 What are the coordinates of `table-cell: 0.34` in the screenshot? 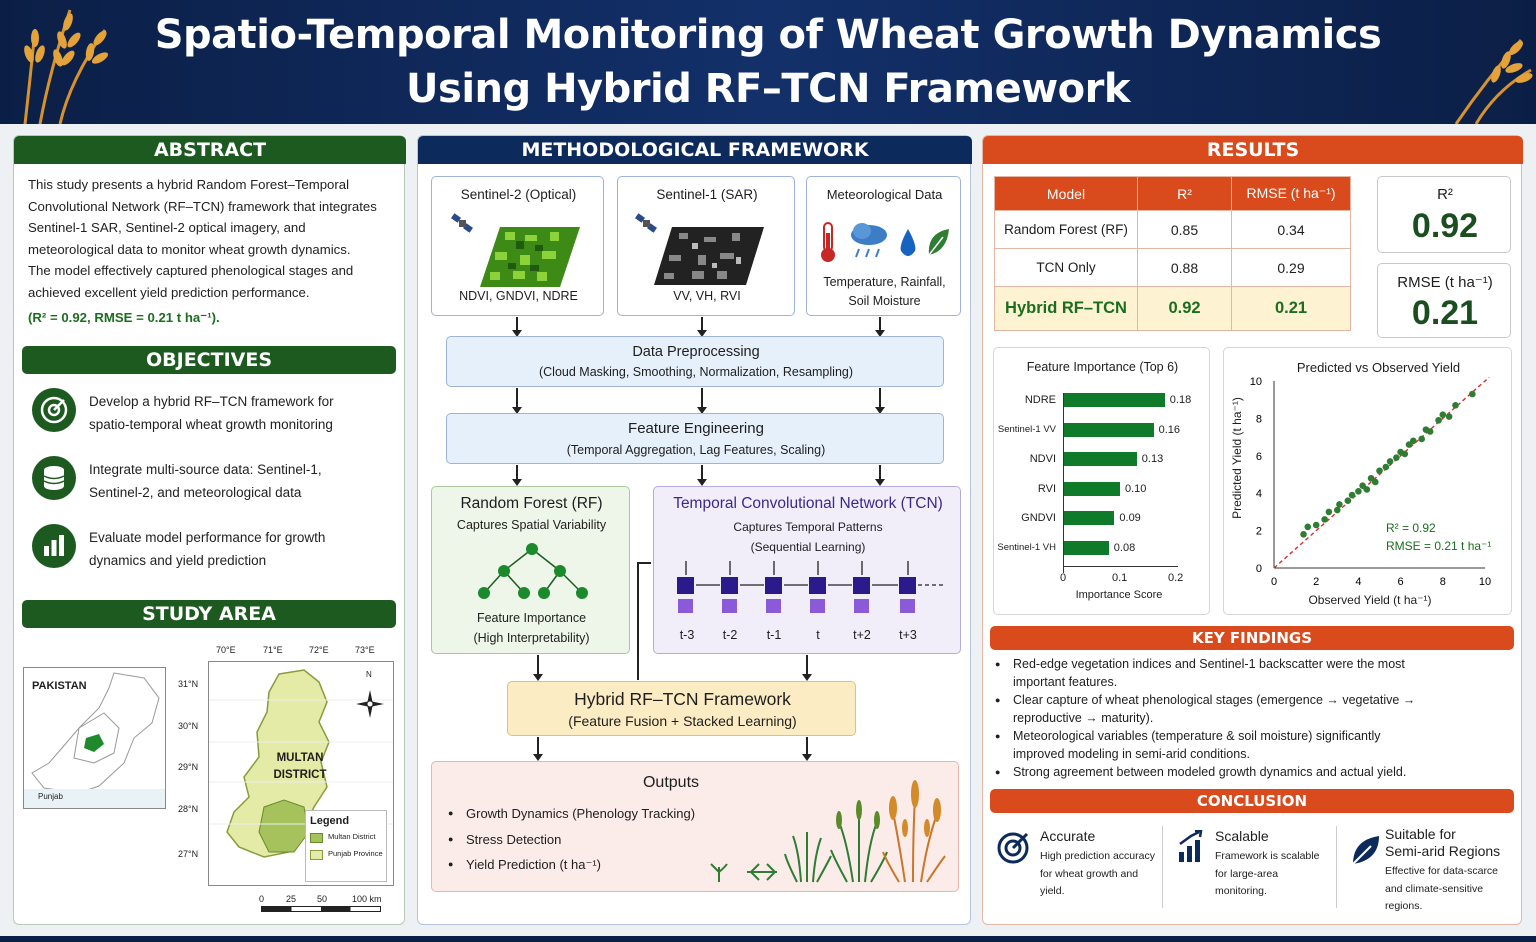 It's located at (1291, 229).